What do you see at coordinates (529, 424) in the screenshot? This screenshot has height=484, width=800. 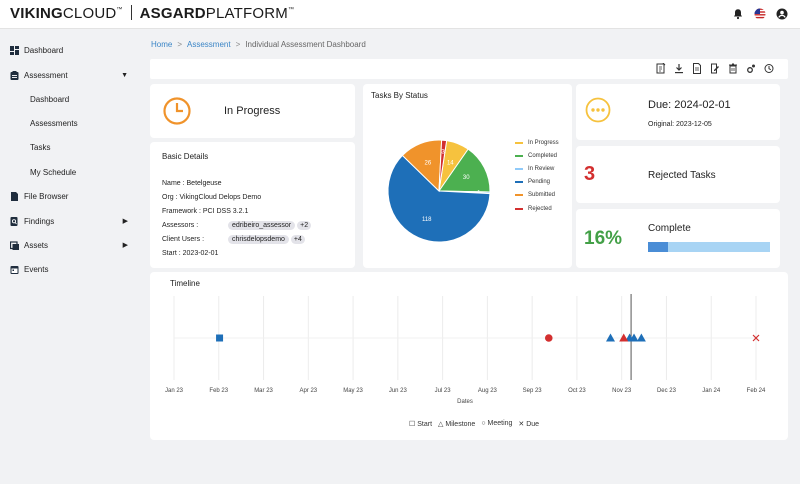 I see `legend-due: ✕ Due` at bounding box center [529, 424].